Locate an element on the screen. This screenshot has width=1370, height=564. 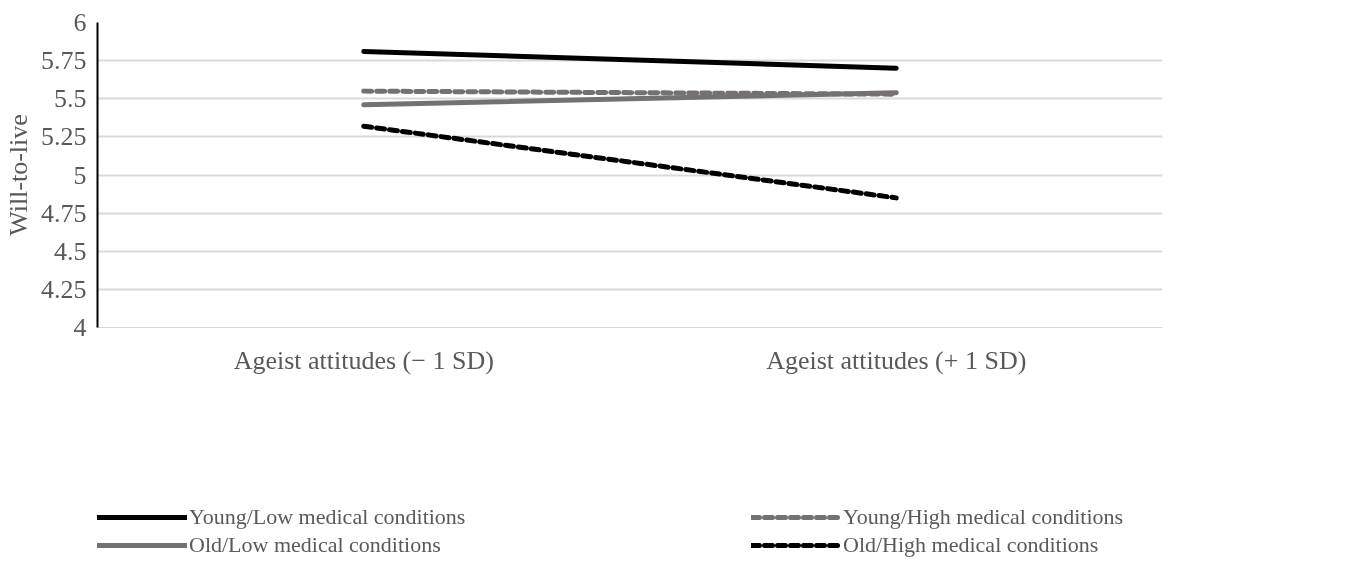
y-tick-label: 5.75 is located at coordinates (64, 61).